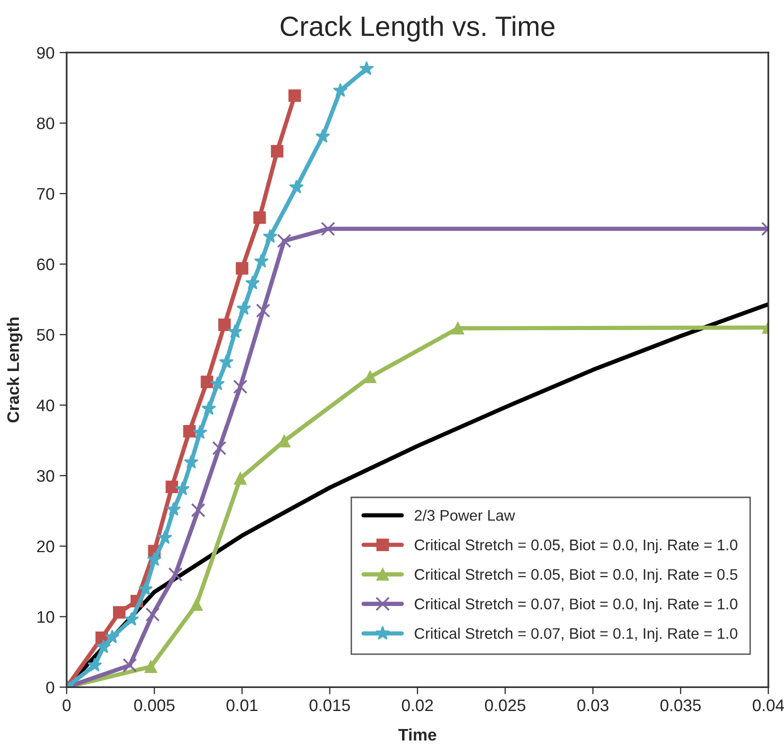 The image size is (784, 751). Describe the element at coordinates (417, 705) in the screenshot. I see `x-tick-label: 0.02` at that location.